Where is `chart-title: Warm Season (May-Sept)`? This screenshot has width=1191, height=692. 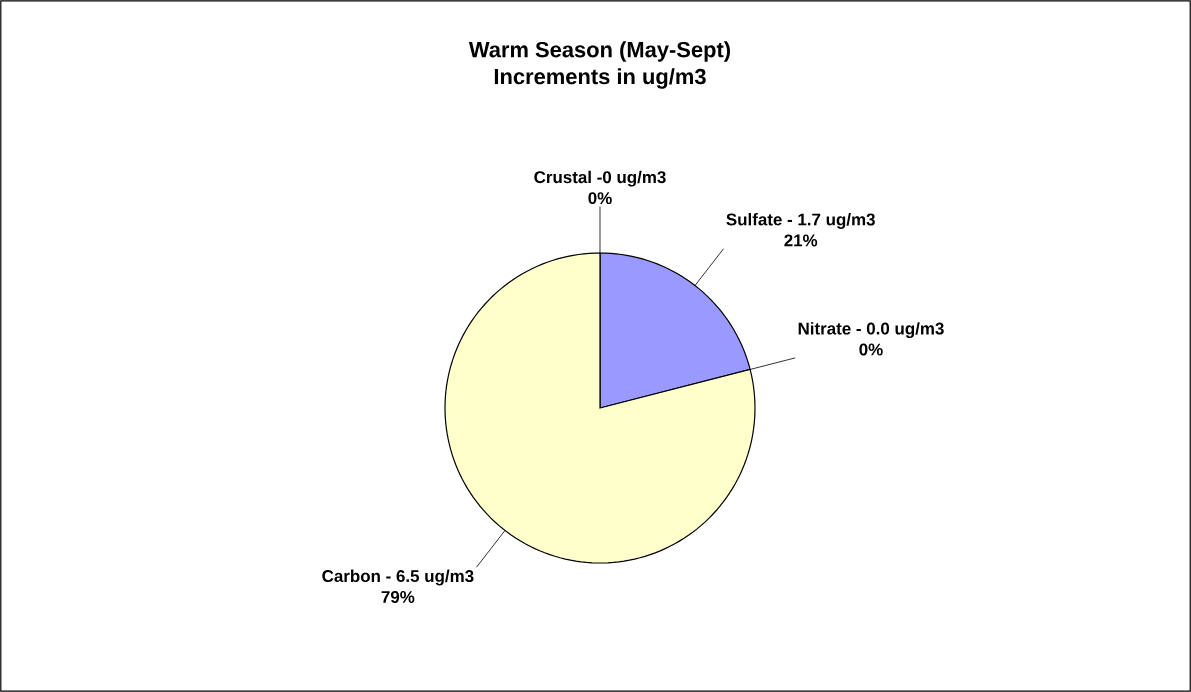
chart-title: Warm Season (May-Sept) is located at coordinates (599, 51).